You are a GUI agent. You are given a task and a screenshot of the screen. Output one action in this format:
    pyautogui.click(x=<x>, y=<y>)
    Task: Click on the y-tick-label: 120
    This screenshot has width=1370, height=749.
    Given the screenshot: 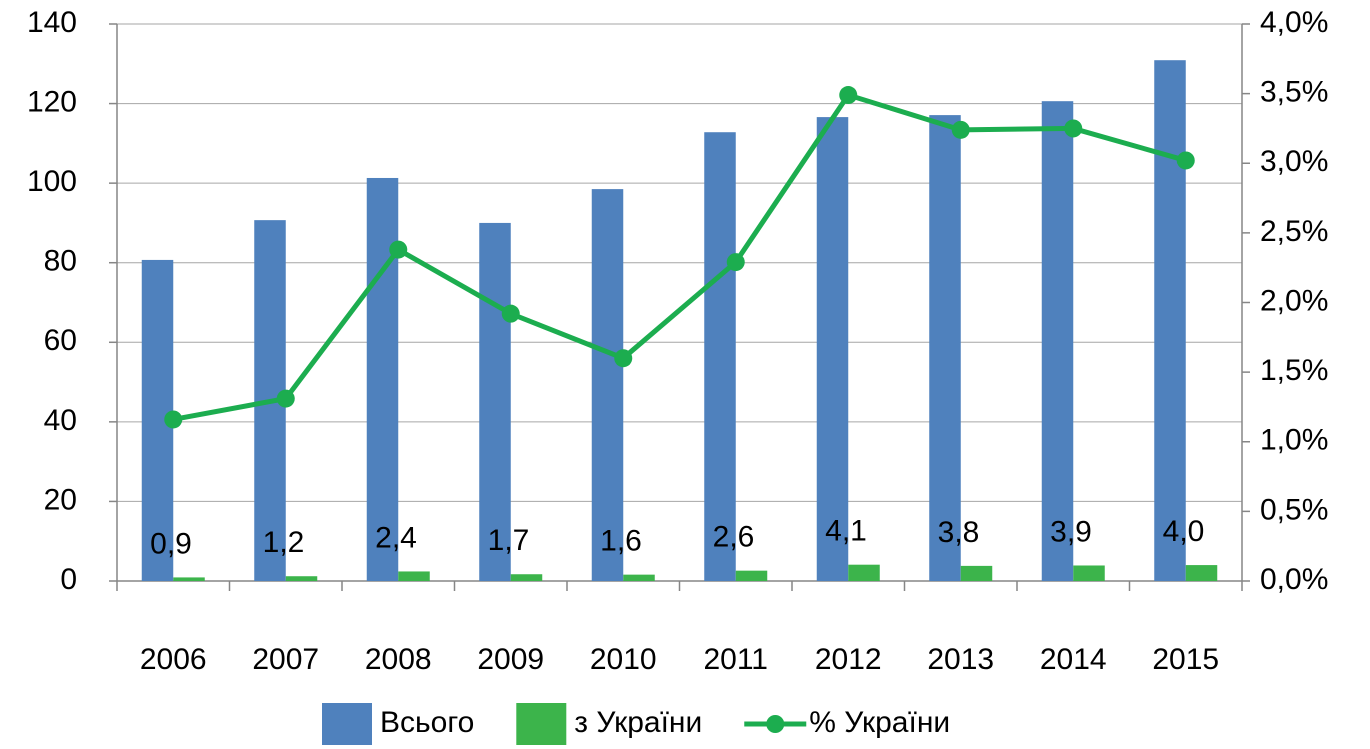 What is the action you would take?
    pyautogui.click(x=52, y=101)
    